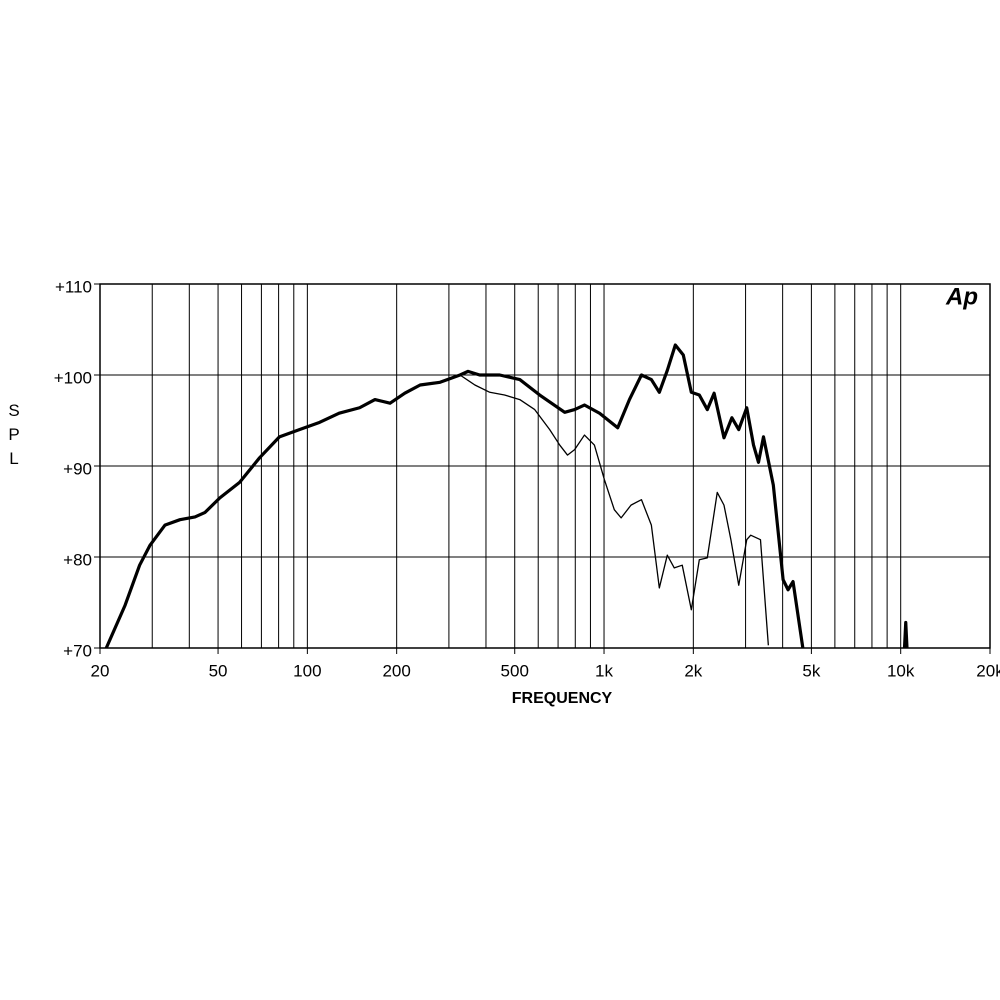  What do you see at coordinates (77, 468) in the screenshot?
I see `y-tick-label: +90` at bounding box center [77, 468].